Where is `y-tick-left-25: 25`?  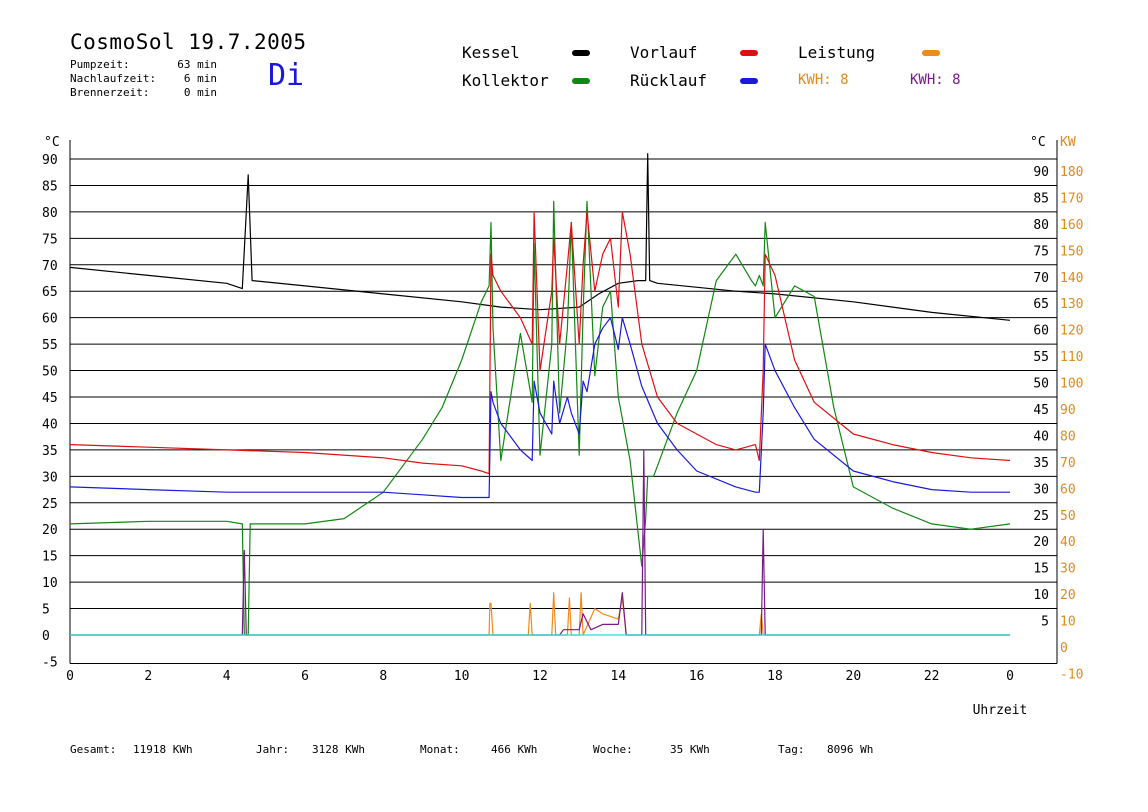 y-tick-left-25: 25 is located at coordinates (50, 504).